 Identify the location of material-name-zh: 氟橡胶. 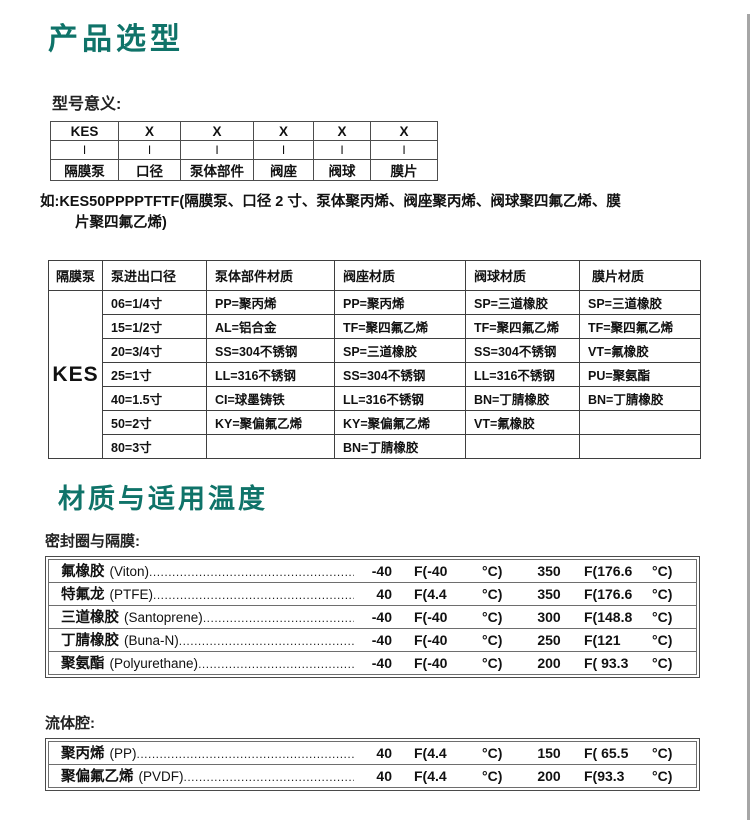
(83, 572).